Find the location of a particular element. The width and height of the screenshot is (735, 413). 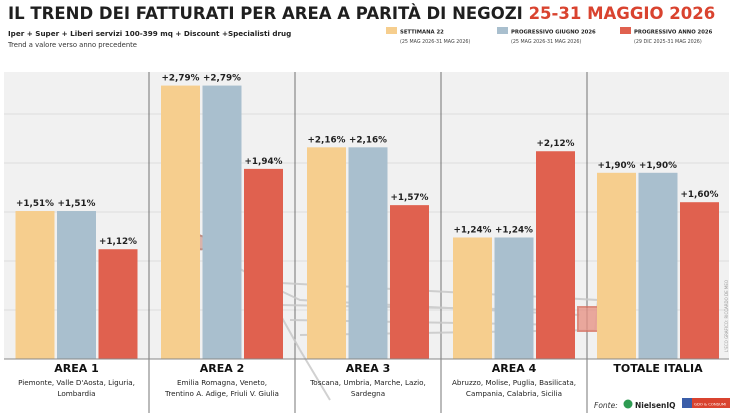

gdo-logo-box is located at coordinates (711, 403).